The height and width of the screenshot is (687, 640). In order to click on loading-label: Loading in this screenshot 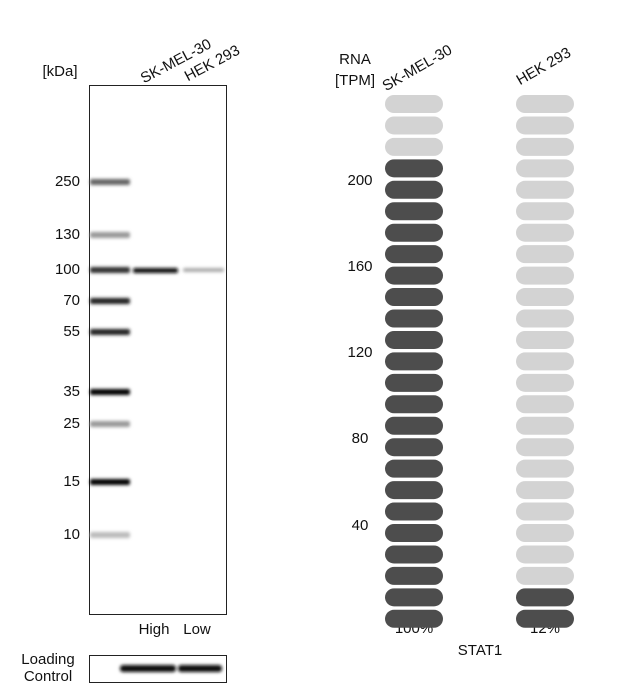, I will do `click(47, 659)`.